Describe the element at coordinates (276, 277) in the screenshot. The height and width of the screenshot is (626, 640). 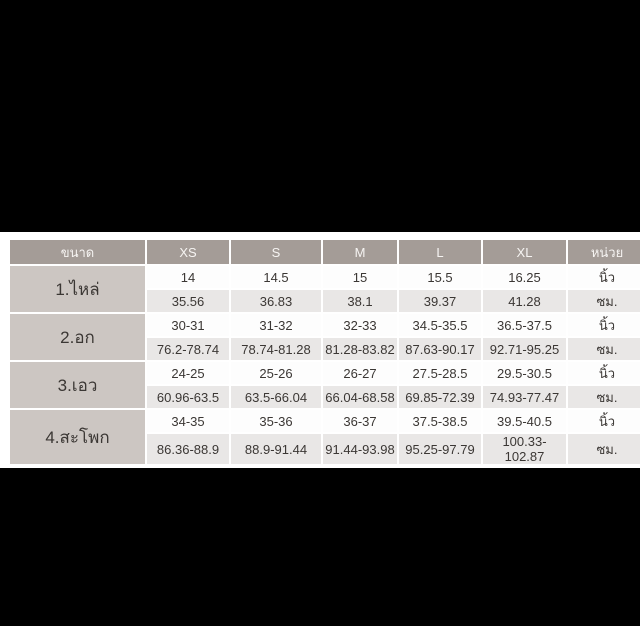
I see `measurement-cell: 14.5` at that location.